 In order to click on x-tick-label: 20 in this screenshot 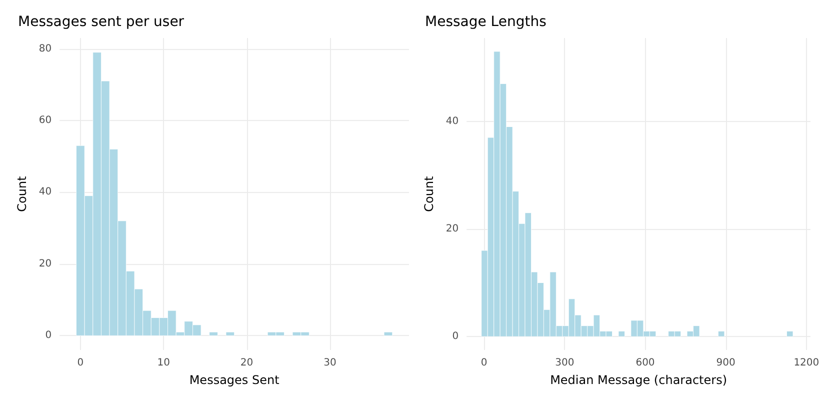, I will do `click(247, 363)`.